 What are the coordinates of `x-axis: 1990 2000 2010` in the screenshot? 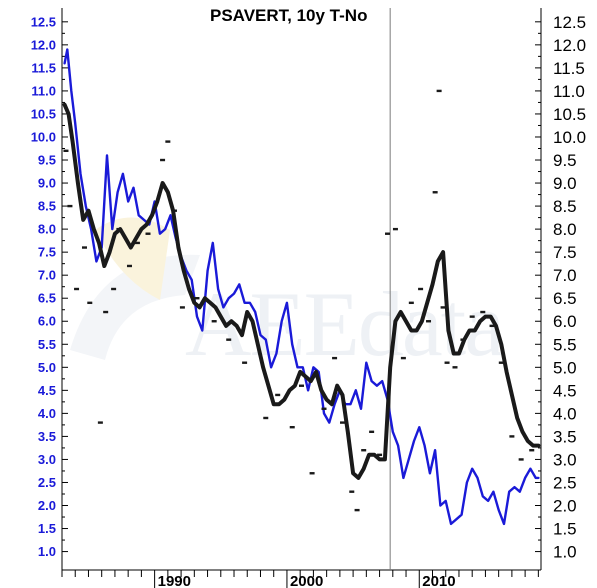 It's located at (300, 579).